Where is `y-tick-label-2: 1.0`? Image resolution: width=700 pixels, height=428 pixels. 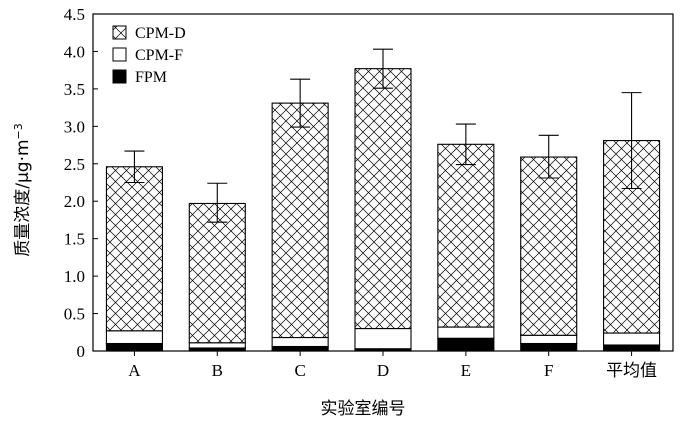 y-tick-label-2: 1.0 is located at coordinates (74, 276).